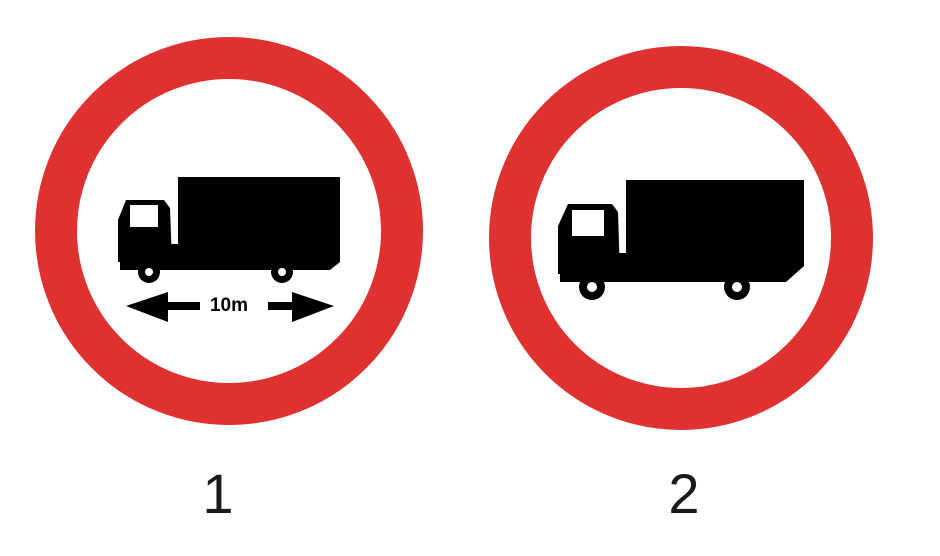  Describe the element at coordinates (684, 493) in the screenshot. I see `sign-2-number: 2` at that location.